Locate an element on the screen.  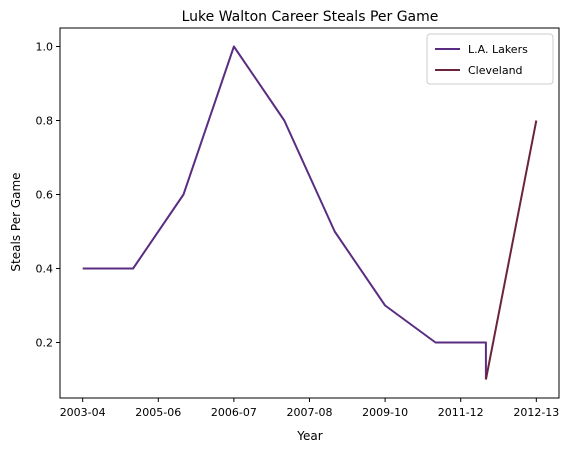
x-tick-label: 2003-04 is located at coordinates (83, 412).